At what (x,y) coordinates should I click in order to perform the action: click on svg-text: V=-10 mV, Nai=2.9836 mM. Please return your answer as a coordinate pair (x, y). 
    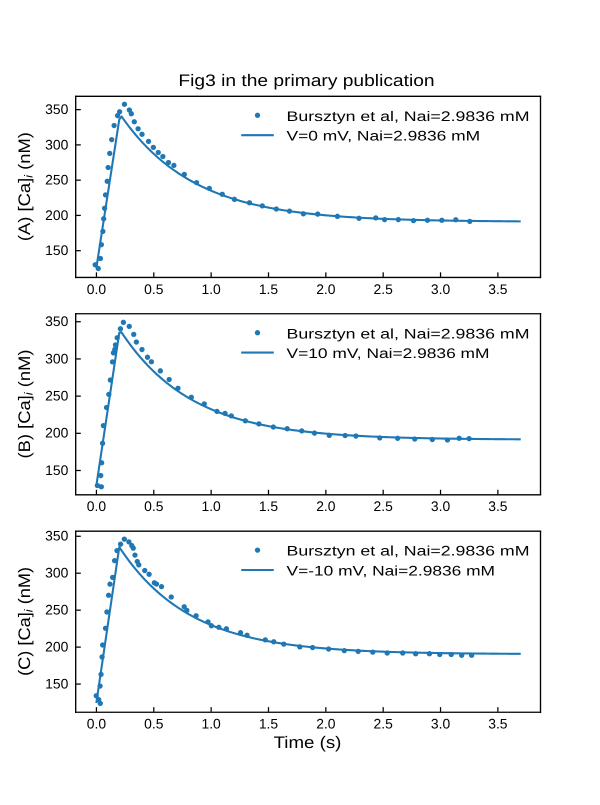
    Looking at the image, I should click on (391, 571).